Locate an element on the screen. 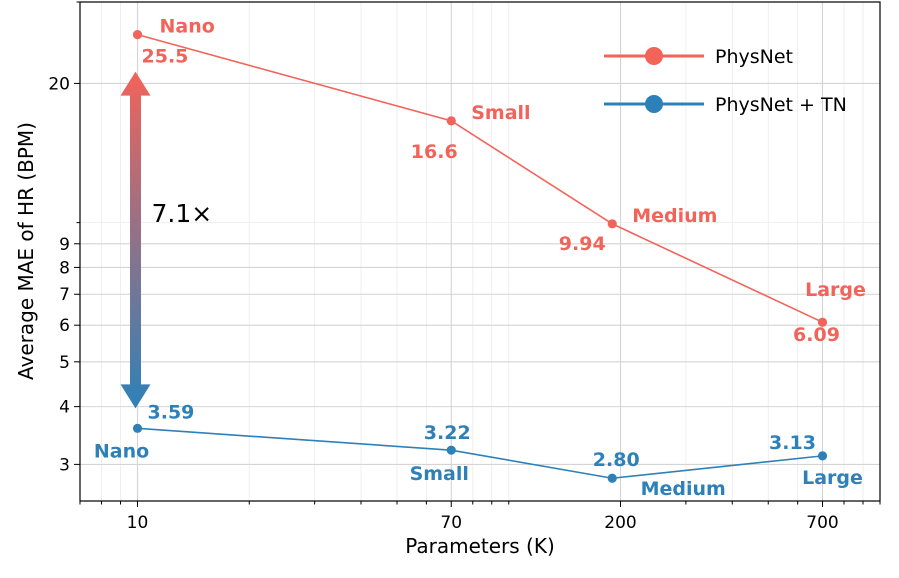 Image resolution: width=899 pixels, height=578 pixels. ratio-annotation-text: 7.1× is located at coordinates (182, 213).